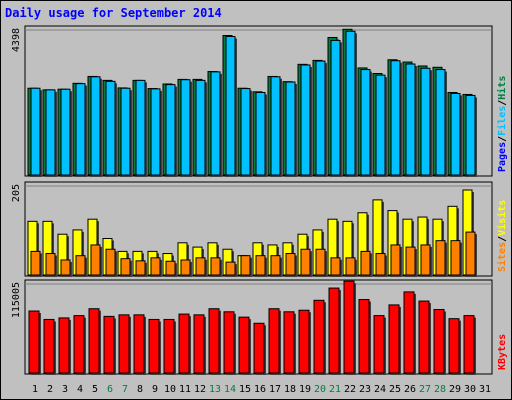  Describe the element at coordinates (185, 389) in the screenshot. I see `x-tick-11: 11` at that location.